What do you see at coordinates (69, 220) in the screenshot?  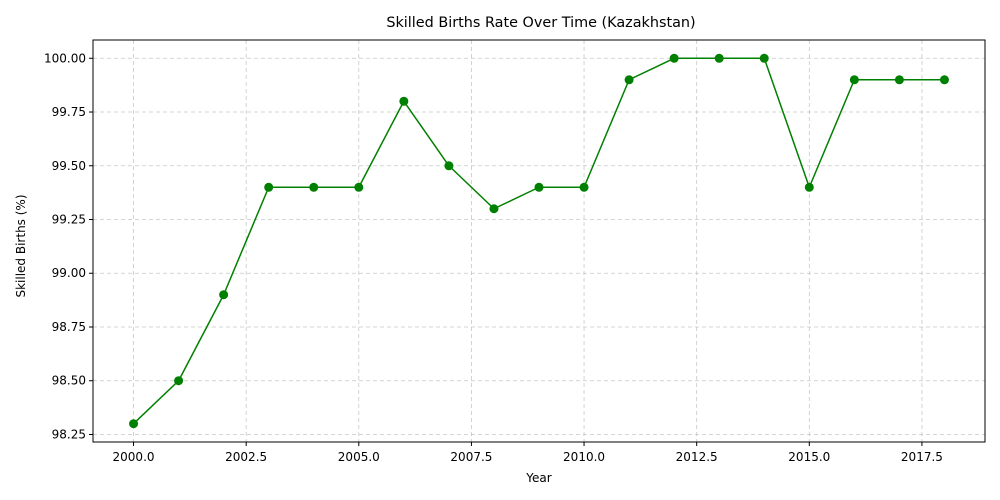 I see `y-tick-label: 99.25` at bounding box center [69, 220].